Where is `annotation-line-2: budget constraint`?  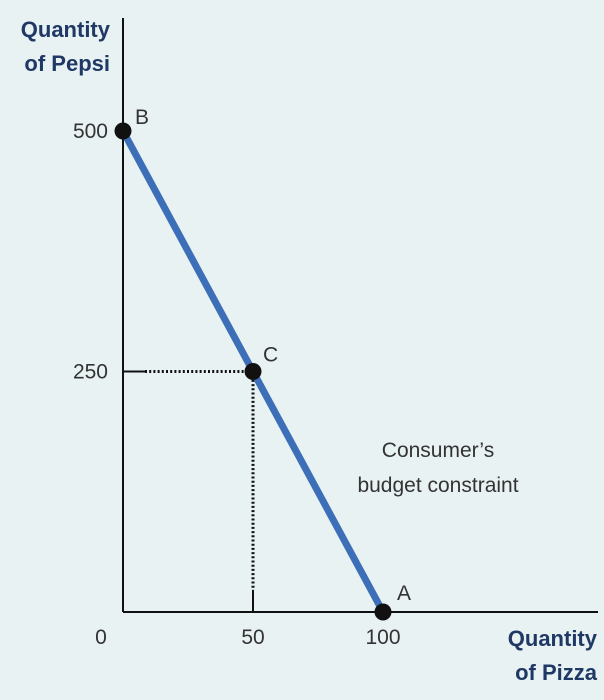 annotation-line-2: budget constraint is located at coordinates (437, 485).